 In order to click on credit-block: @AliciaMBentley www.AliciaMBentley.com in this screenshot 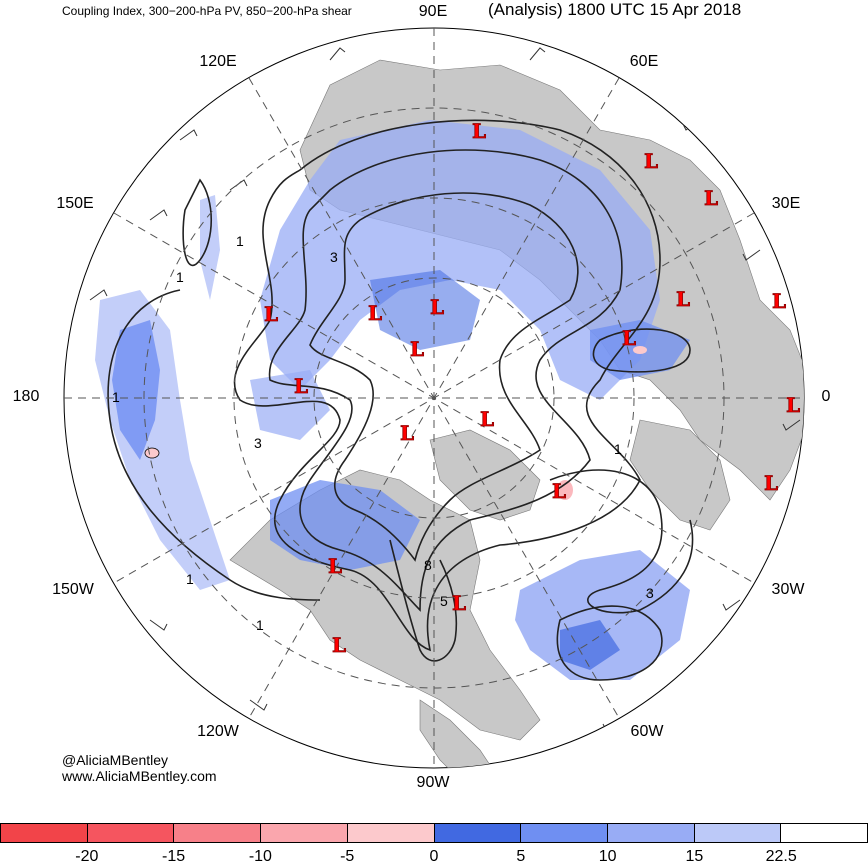, I will do `click(139, 768)`.